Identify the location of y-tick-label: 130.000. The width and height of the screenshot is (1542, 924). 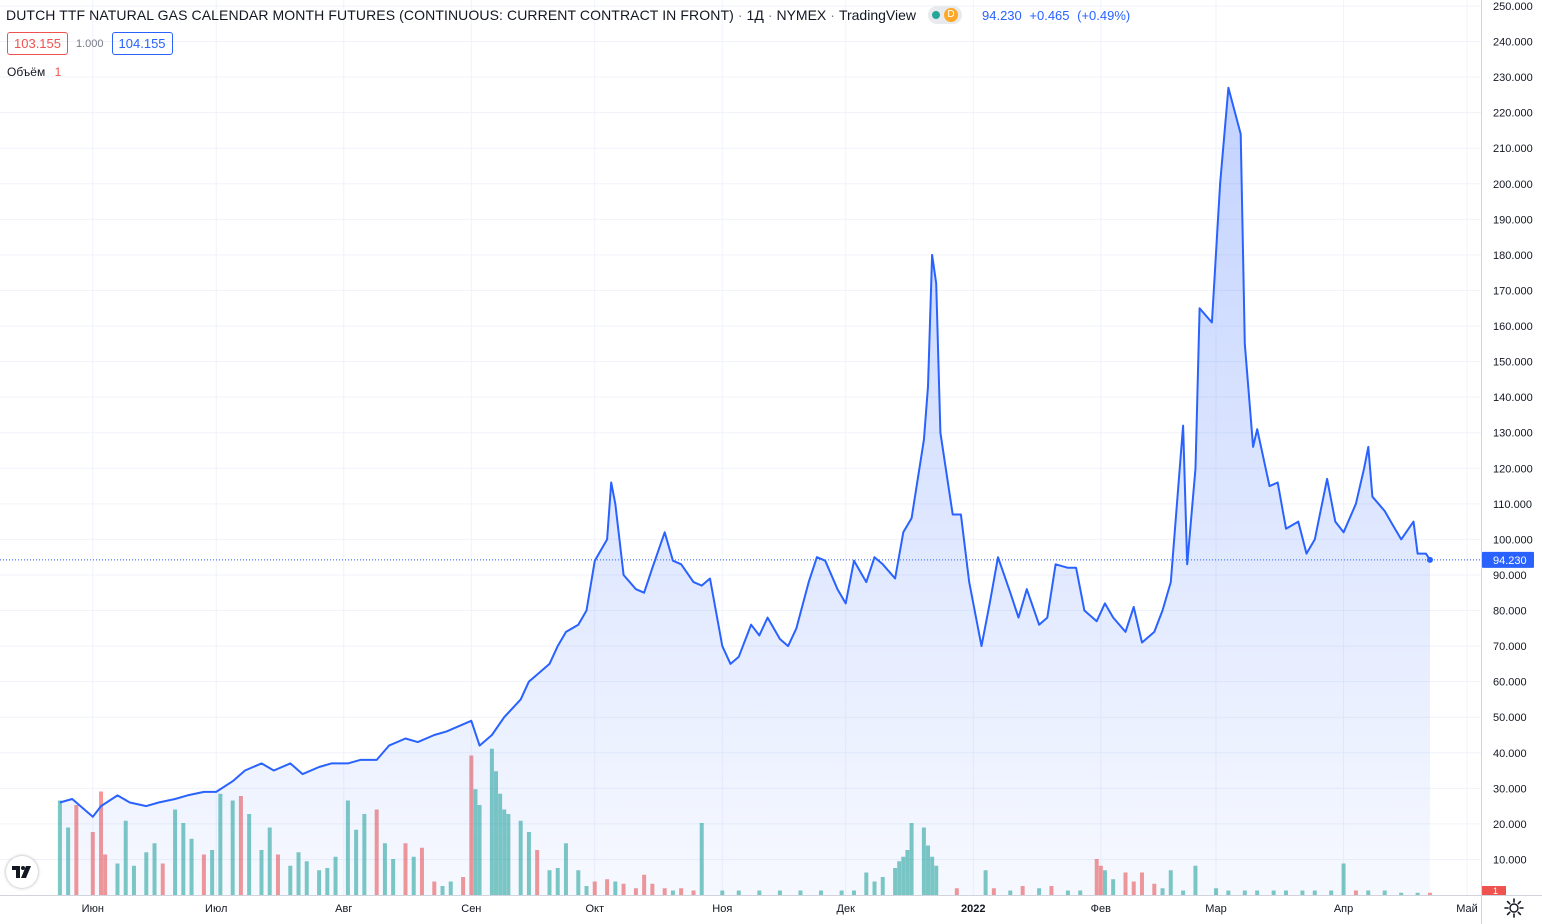
(1513, 434).